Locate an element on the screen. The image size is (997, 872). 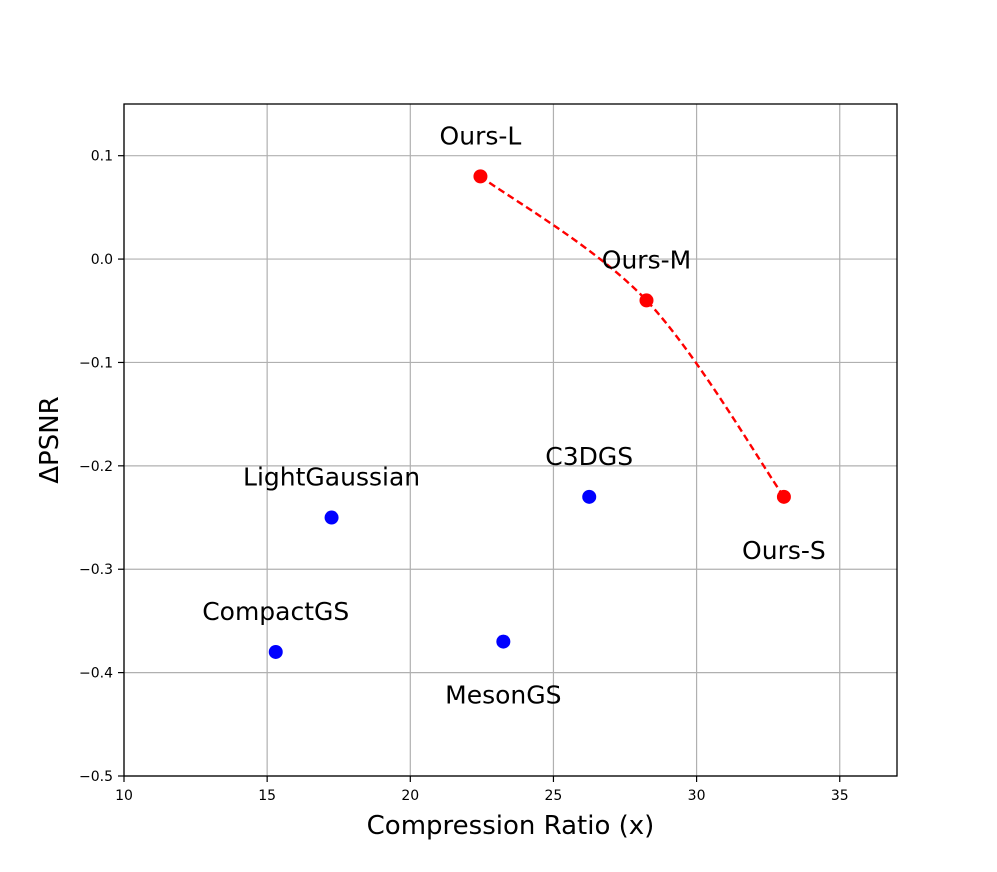
trend-curve-layer is located at coordinates (632, 336).